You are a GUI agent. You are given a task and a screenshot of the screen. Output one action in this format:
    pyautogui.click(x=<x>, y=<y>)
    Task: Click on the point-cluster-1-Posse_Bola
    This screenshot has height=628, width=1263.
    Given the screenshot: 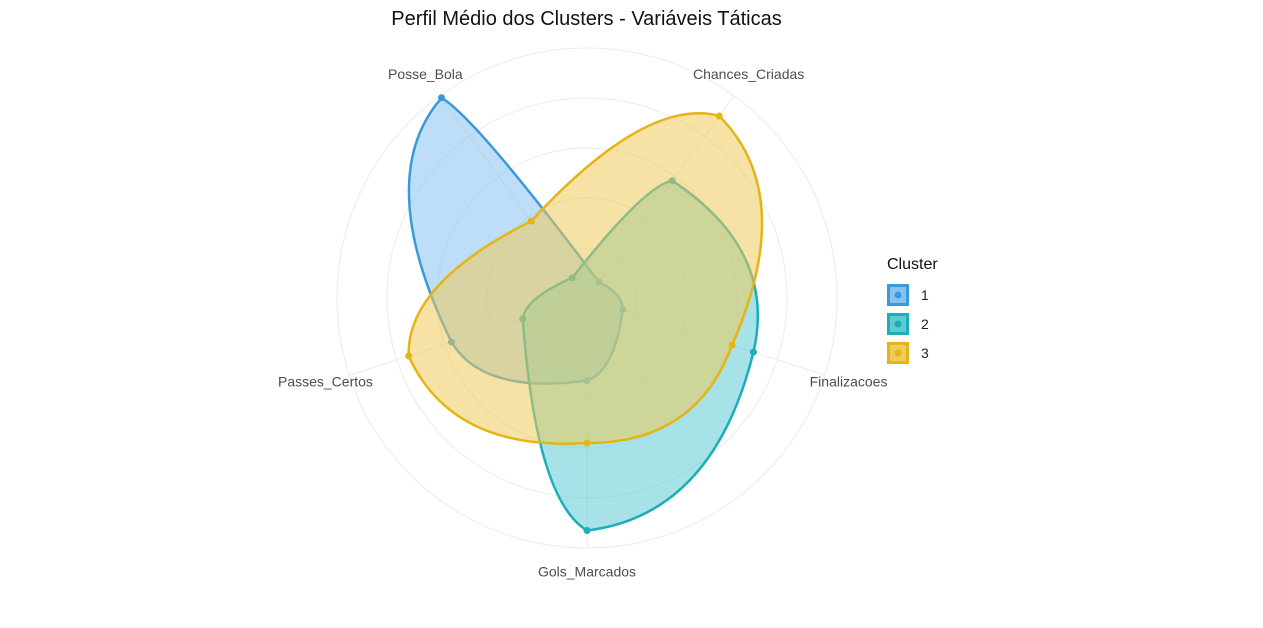 What is the action you would take?
    pyautogui.click(x=442, y=98)
    